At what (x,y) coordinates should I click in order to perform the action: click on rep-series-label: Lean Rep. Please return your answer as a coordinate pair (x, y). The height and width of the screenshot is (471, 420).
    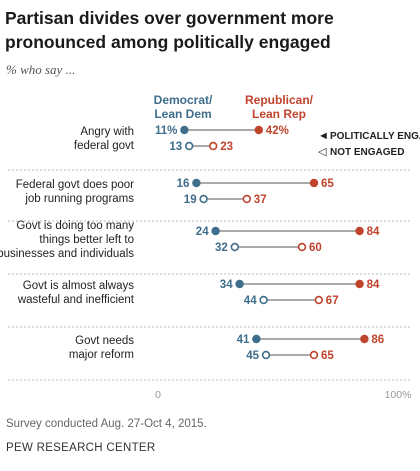
    Looking at the image, I should click on (279, 114).